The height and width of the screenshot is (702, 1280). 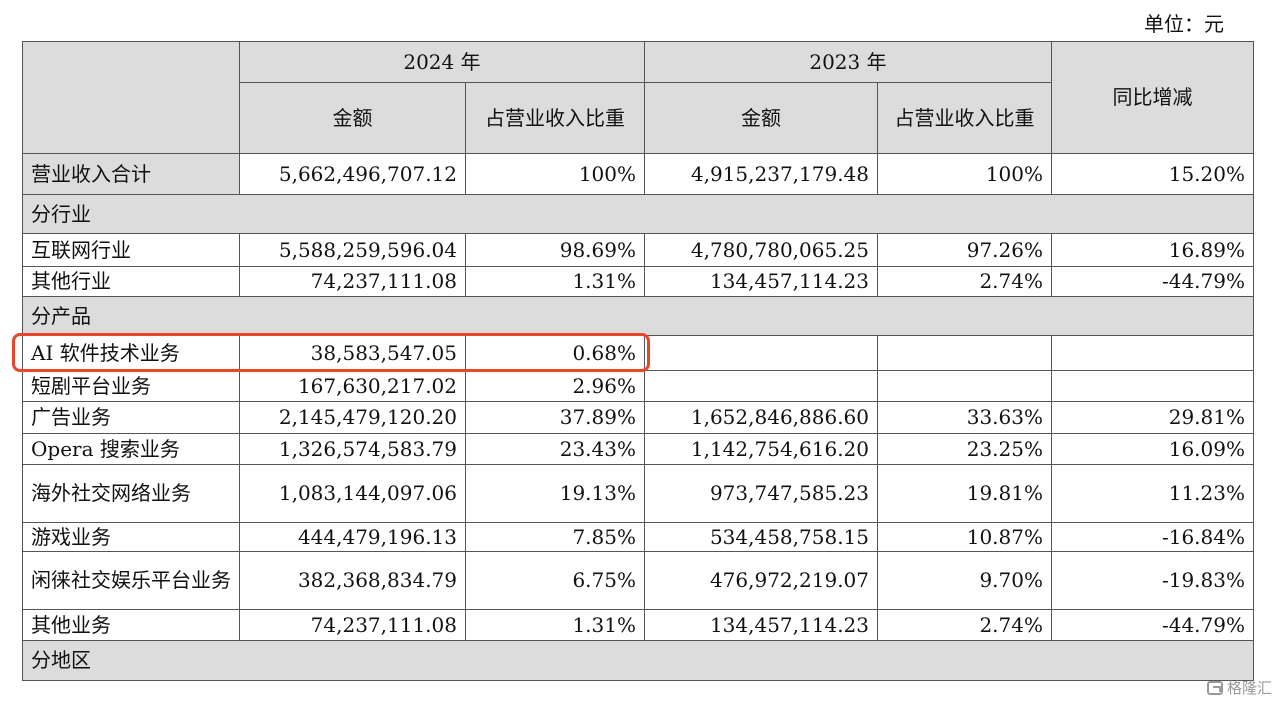 What do you see at coordinates (555, 417) in the screenshot?
I see `cell-pct2024: 37.89%` at bounding box center [555, 417].